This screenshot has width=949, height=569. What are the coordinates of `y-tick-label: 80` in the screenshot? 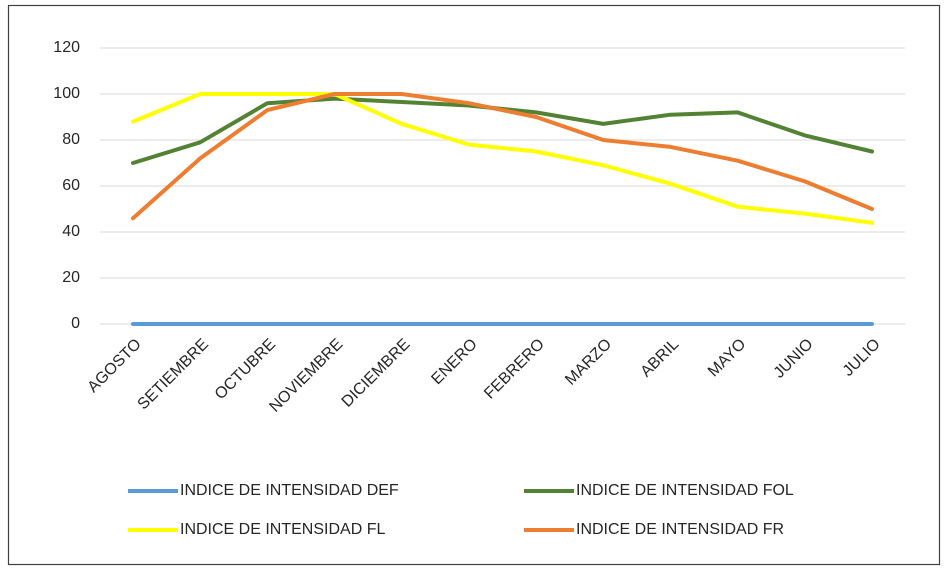 It's located at (71, 139).